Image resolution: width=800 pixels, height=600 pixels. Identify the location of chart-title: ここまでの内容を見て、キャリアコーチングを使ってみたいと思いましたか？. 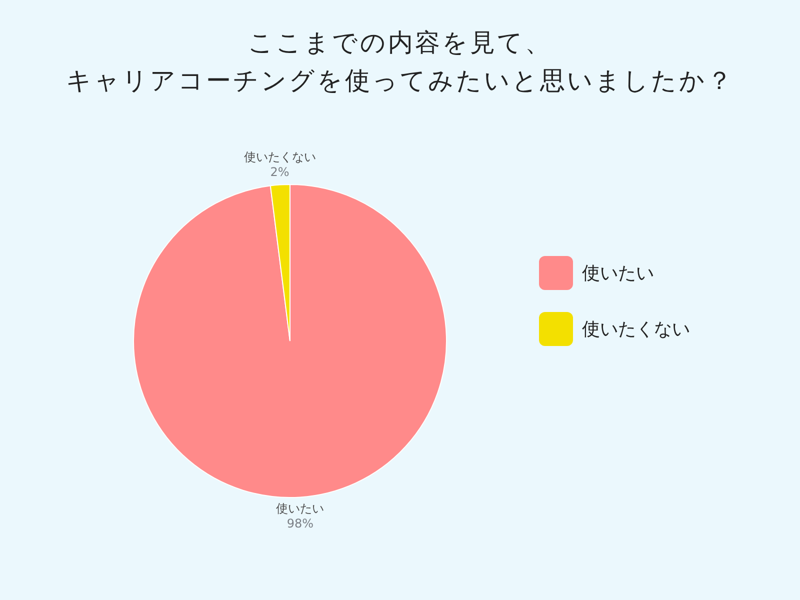
(400, 62).